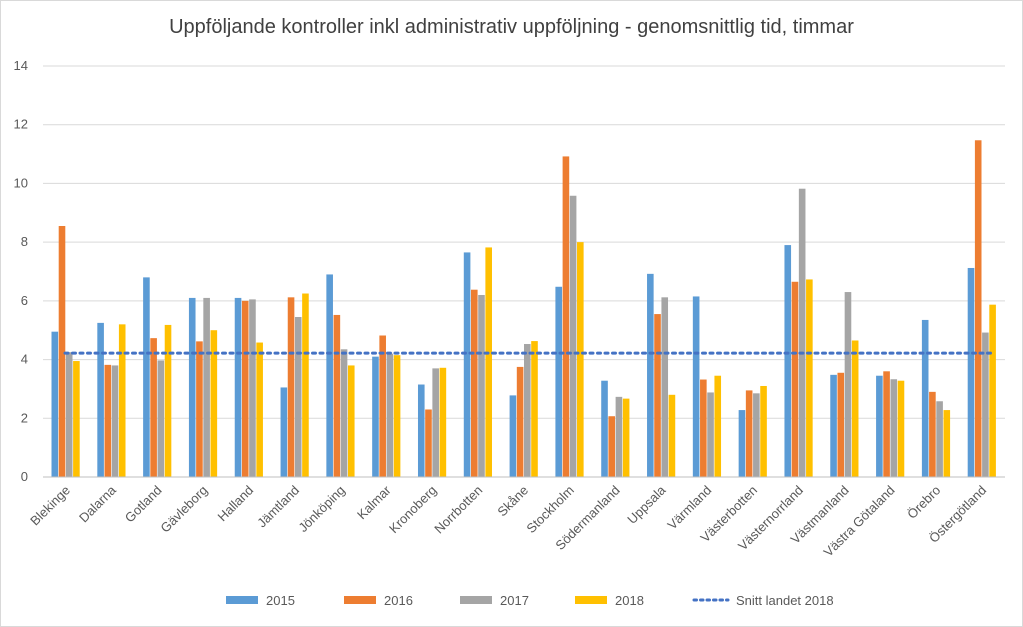 This screenshot has height=627, width=1023. Describe the element at coordinates (458, 510) in the screenshot. I see `x-tick-label: Norrbotten` at that location.